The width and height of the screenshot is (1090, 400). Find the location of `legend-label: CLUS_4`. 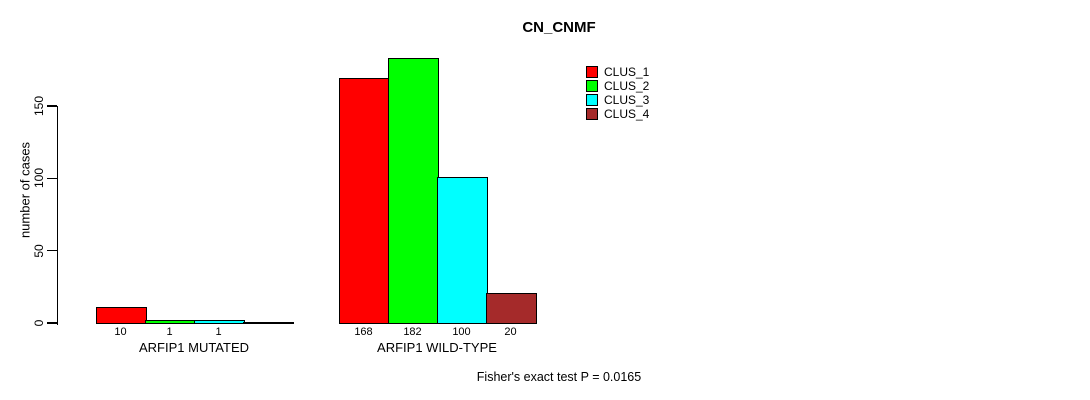

legend-label: CLUS_4 is located at coordinates (627, 114).